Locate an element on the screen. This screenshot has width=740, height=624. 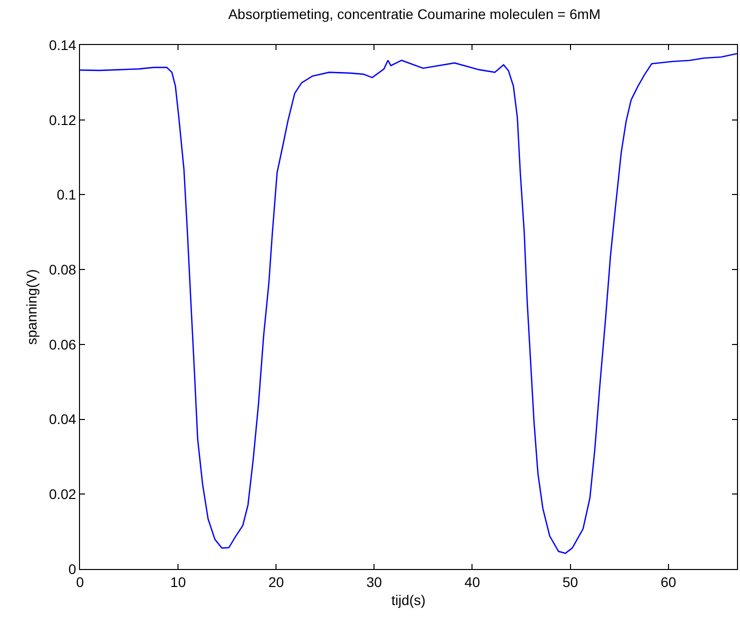
x-tick-label: 50 is located at coordinates (570, 582).